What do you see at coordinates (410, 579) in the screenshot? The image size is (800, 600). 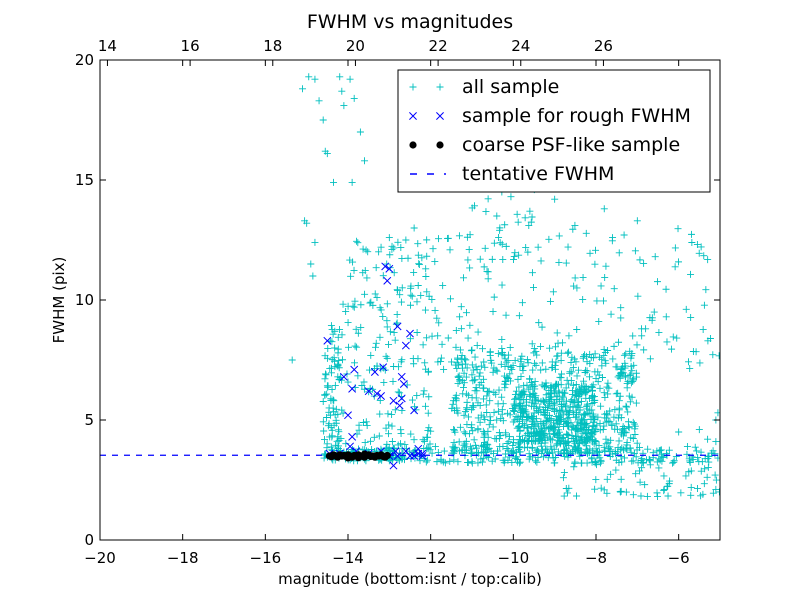 I see `x-axis-label: magnitude (bottom:isnt / top:calib)` at bounding box center [410, 579].